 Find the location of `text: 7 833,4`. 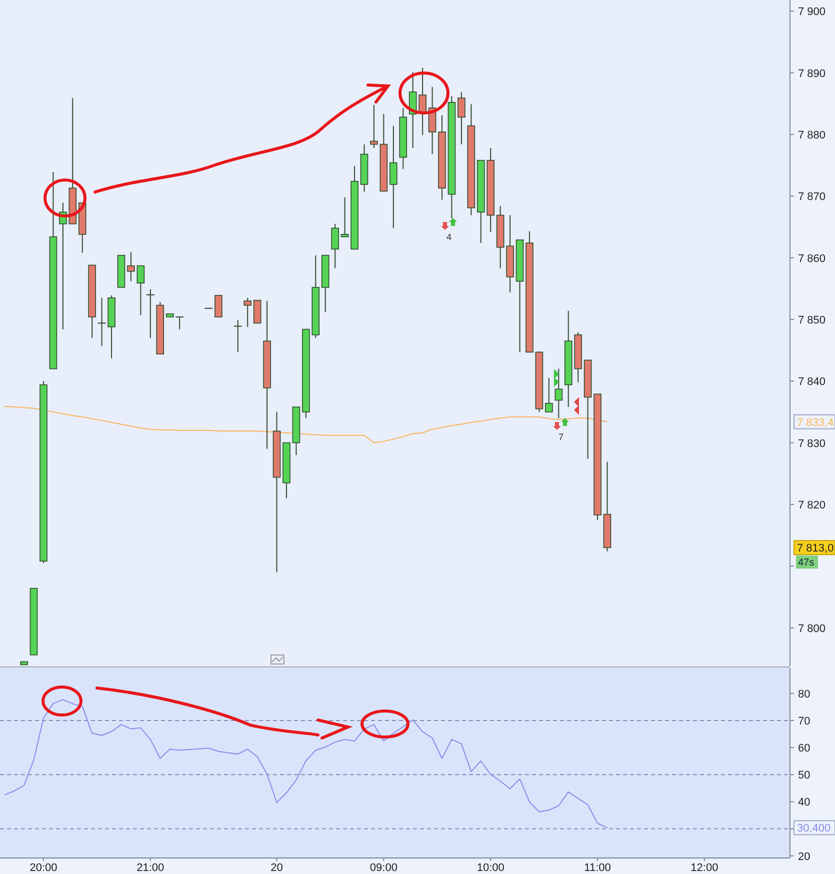

text: 7 833,4 is located at coordinates (815, 422).